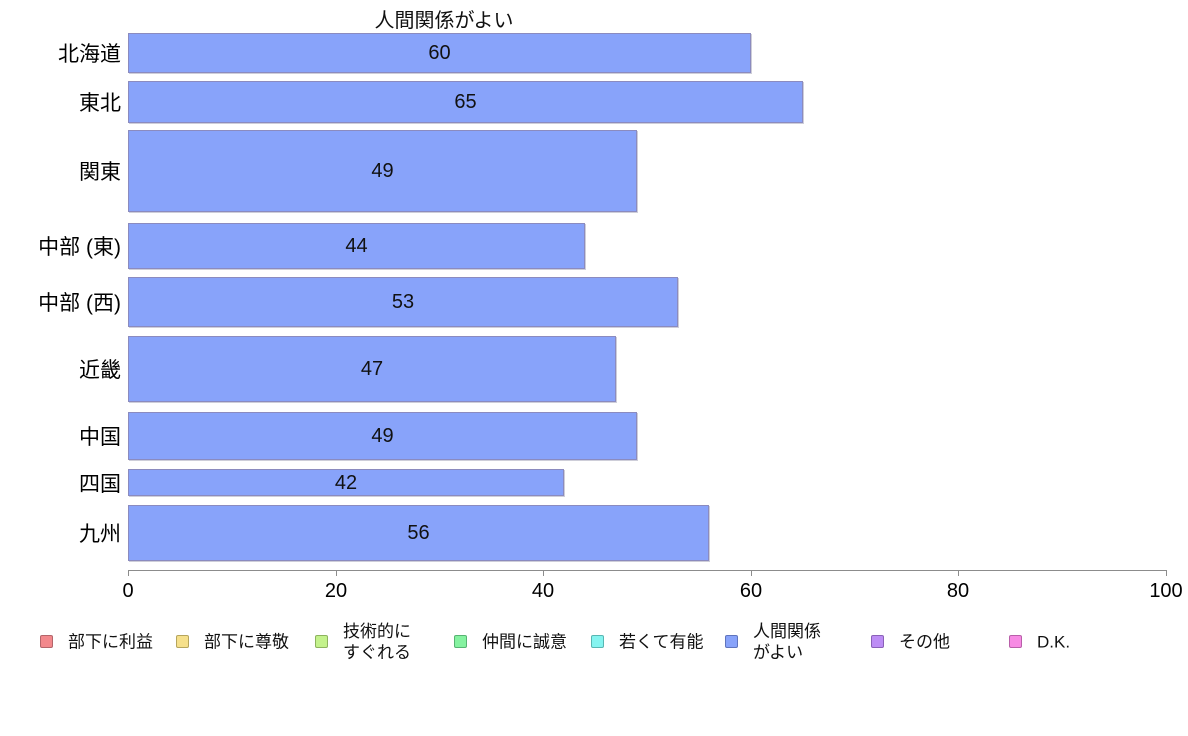  I want to click on bar-value-label: 44, so click(356, 246).